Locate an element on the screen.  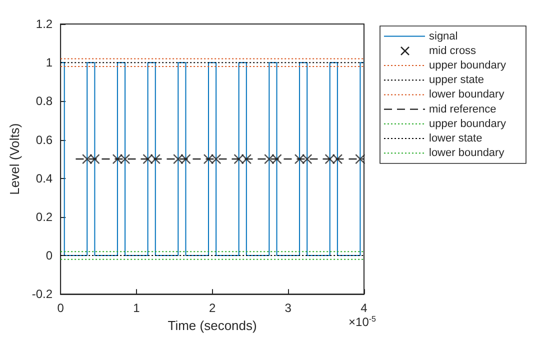
y-axis-title: Level (Volts) is located at coordinates (14, 159).